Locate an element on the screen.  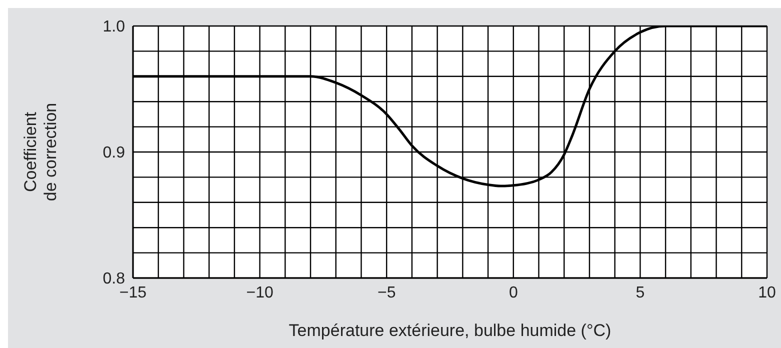
y-tick-label: 1.0 is located at coordinates (114, 27).